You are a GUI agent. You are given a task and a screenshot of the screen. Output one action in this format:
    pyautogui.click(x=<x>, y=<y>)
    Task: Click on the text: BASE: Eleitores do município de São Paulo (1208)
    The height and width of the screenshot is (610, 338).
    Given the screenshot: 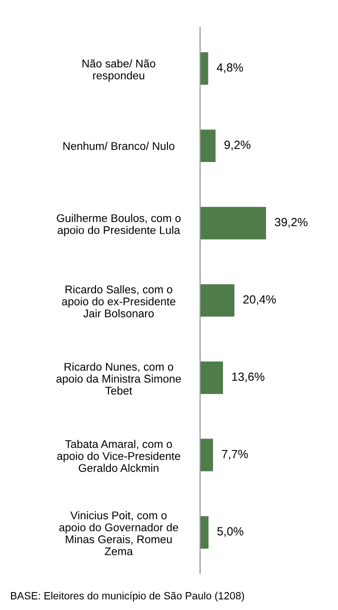 What is the action you would take?
    pyautogui.click(x=127, y=597)
    